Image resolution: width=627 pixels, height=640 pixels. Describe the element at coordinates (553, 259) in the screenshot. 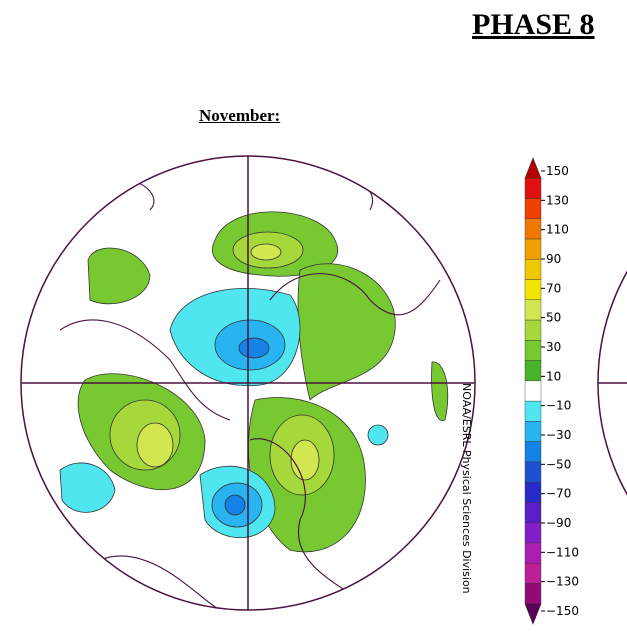

I see `colorbar-label: 90` at that location.